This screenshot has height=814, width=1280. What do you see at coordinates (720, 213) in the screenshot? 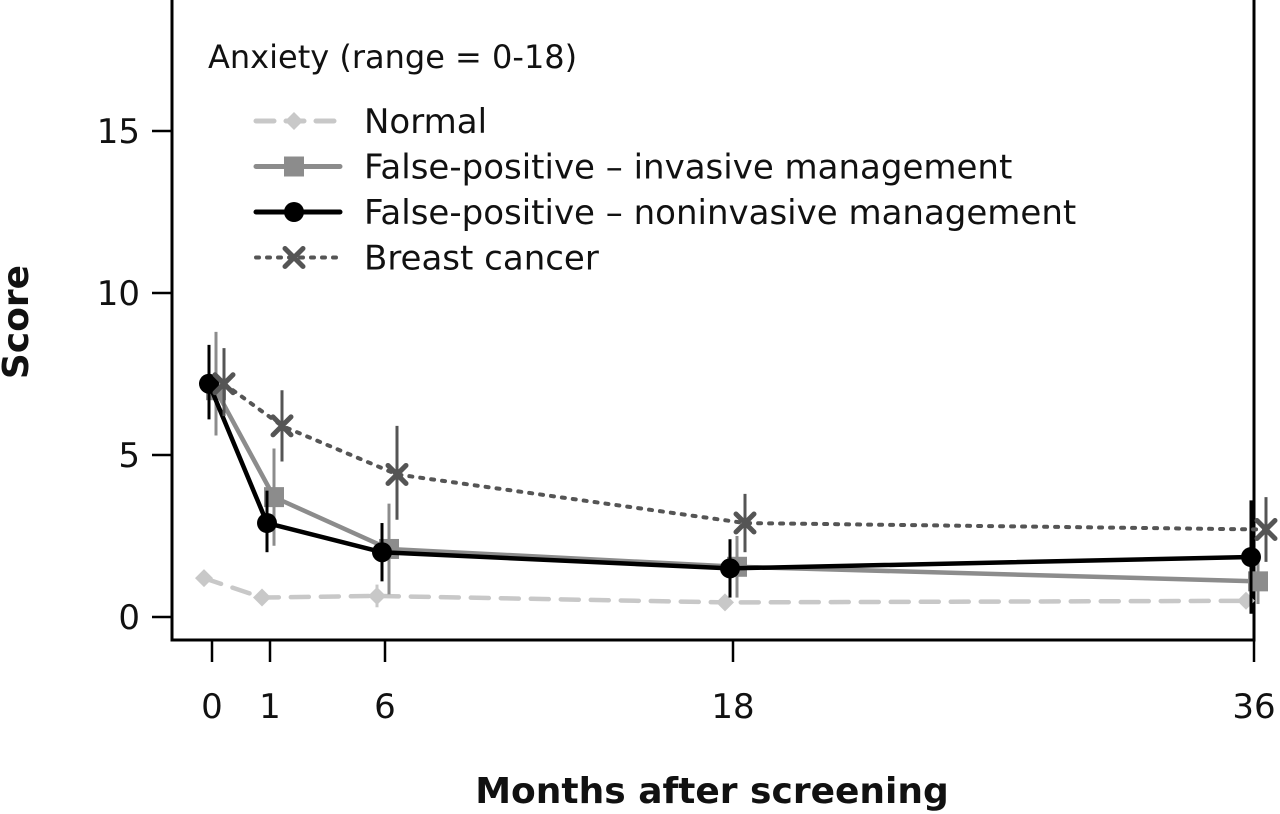
I see `legend-label: False-positive – noninvasive management` at bounding box center [720, 213].